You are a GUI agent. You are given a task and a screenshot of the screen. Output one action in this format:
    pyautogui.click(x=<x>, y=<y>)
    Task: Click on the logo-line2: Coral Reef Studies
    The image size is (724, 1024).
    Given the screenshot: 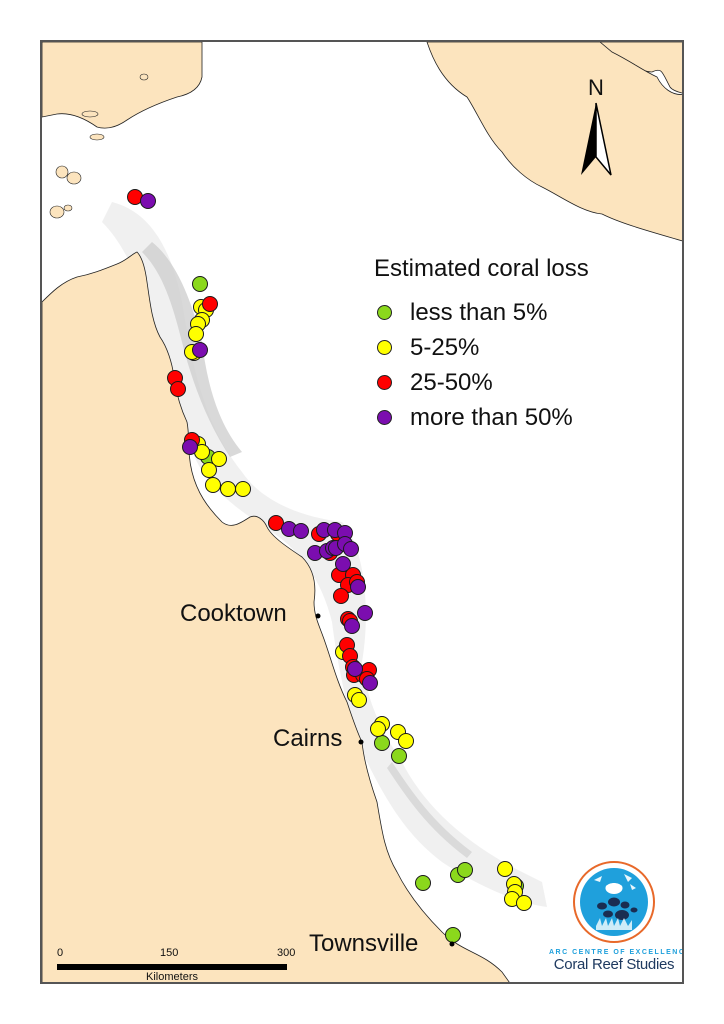 What is the action you would take?
    pyautogui.click(x=614, y=964)
    